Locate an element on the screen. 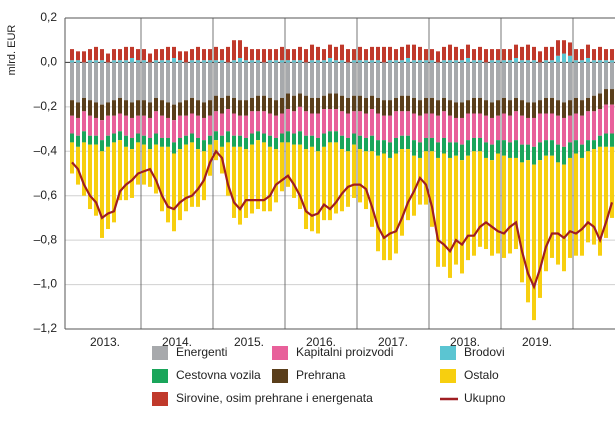 This screenshot has width=615, height=437. legend-label: Prehrana is located at coordinates (321, 375).